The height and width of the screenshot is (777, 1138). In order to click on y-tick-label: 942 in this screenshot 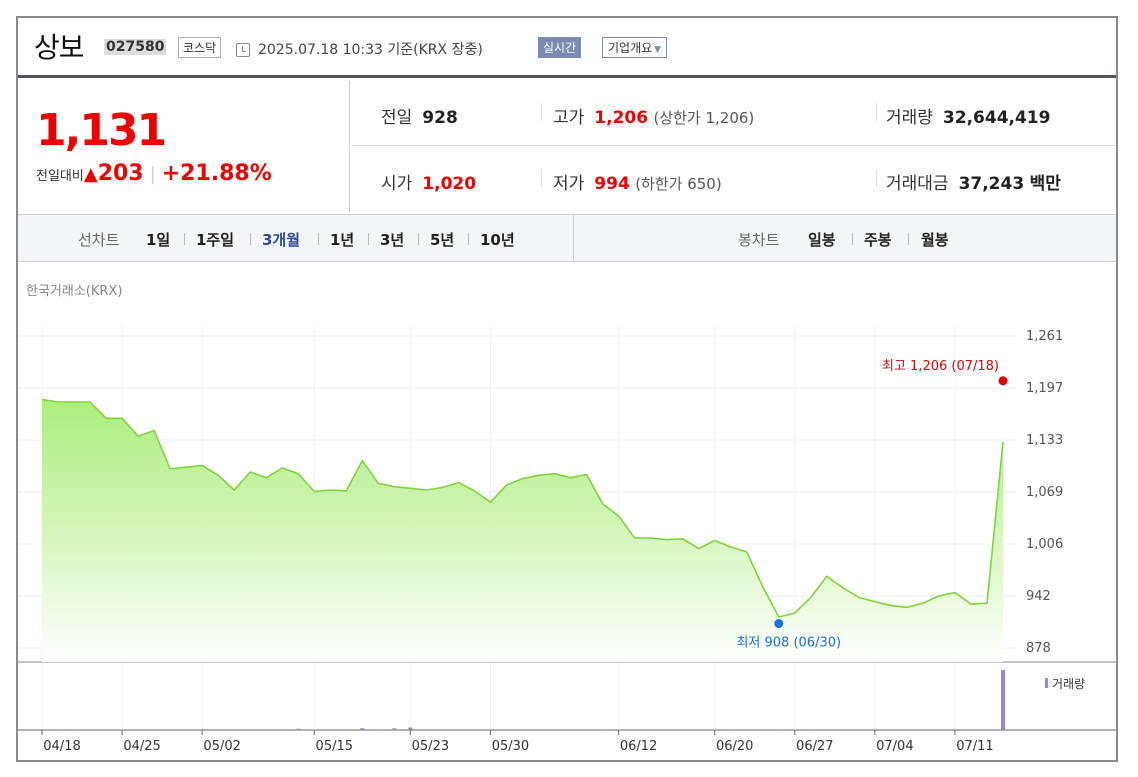, I will do `click(1038, 596)`.